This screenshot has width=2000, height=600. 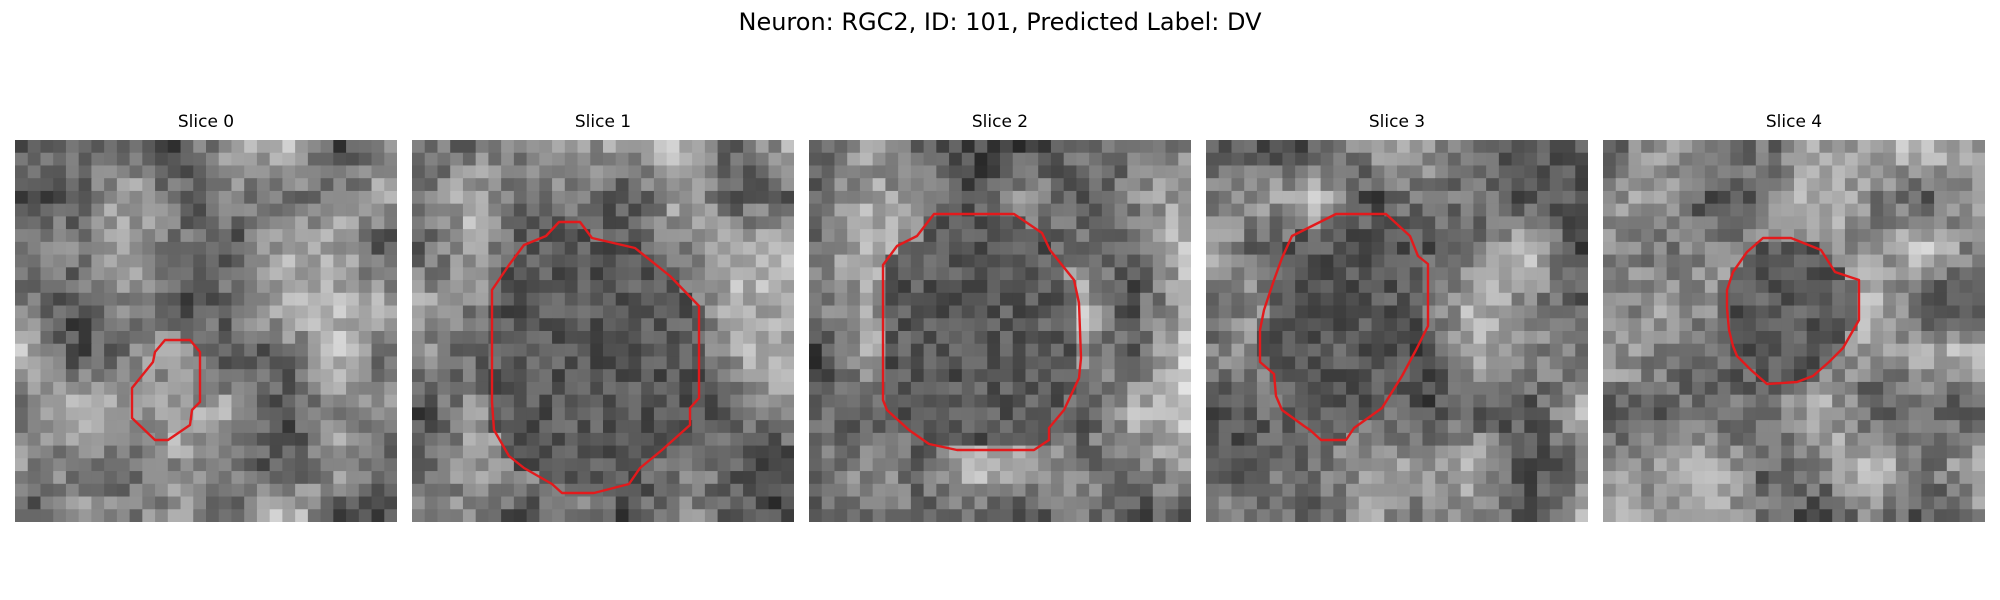 What do you see at coordinates (1794, 122) in the screenshot?
I see `panel-title: Slice 4` at bounding box center [1794, 122].